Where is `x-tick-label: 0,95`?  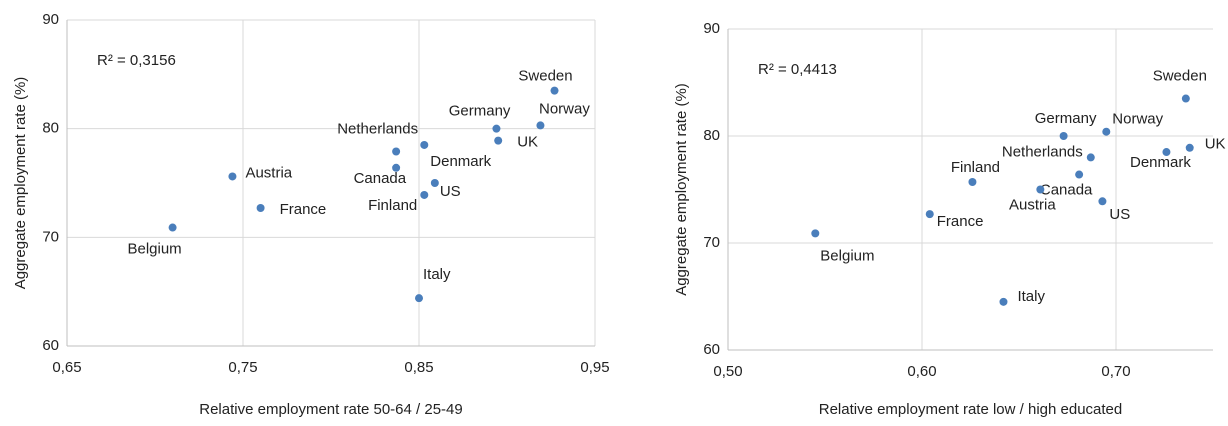 x-tick-label: 0,95 is located at coordinates (594, 367).